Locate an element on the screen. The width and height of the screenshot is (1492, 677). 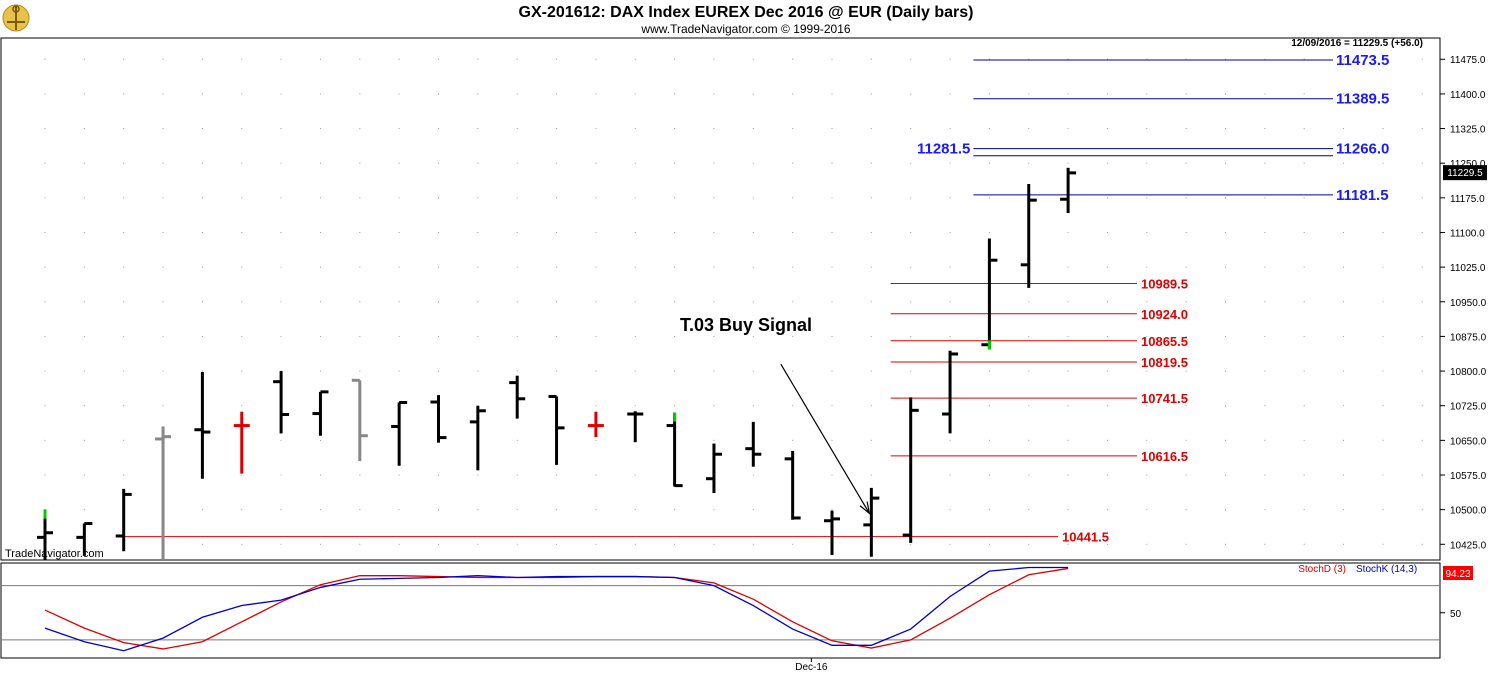
current-price-badge: 11229.5 is located at coordinates (1465, 173).